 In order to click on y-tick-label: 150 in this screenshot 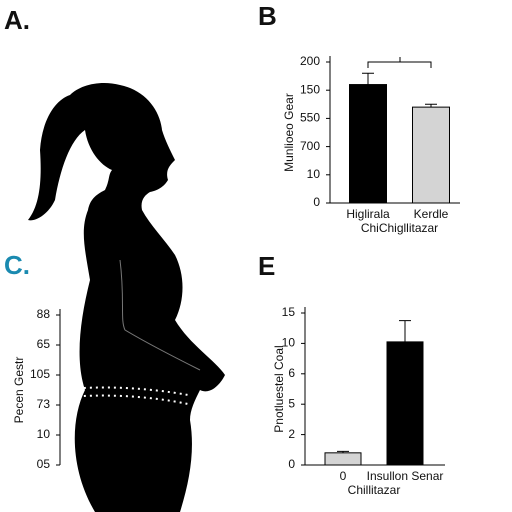, I will do `click(310, 89)`.